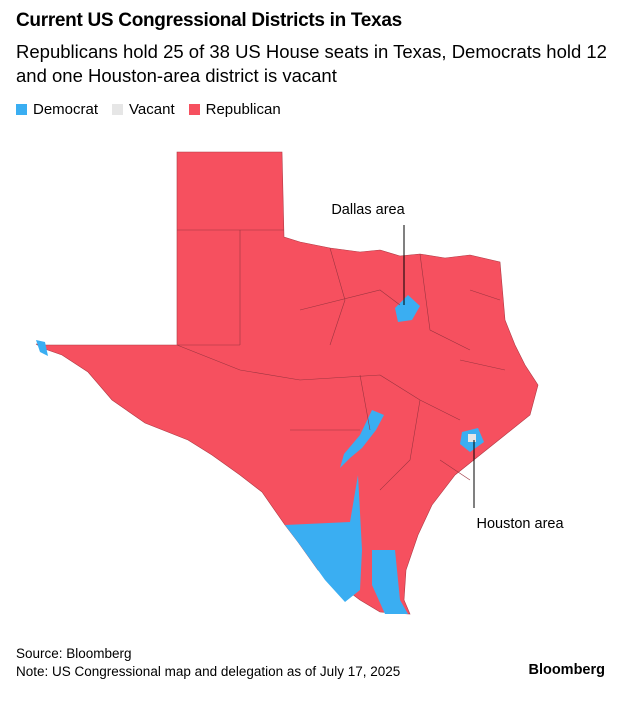 This screenshot has height=715, width=633. I want to click on legend-item: Republican, so click(234, 109).